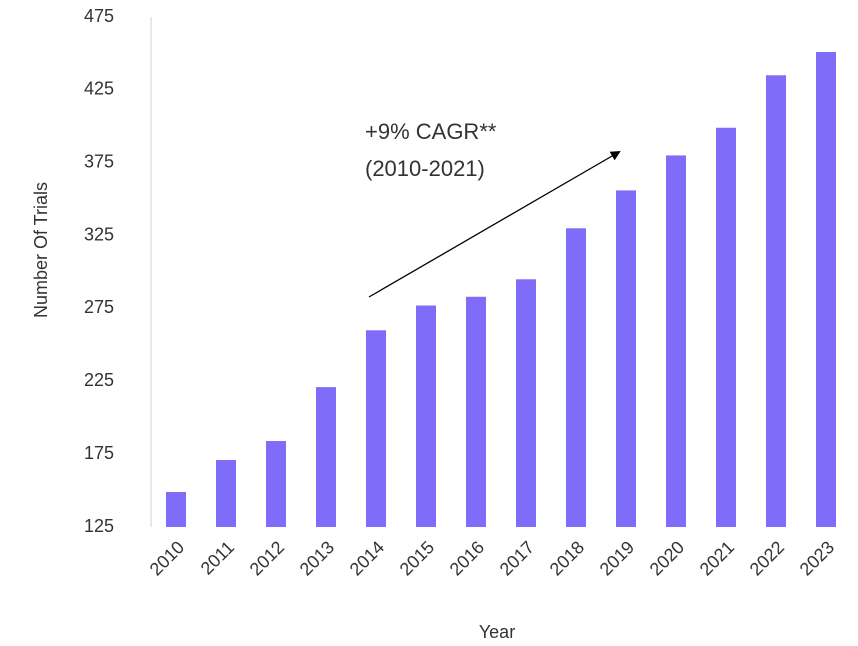  I want to click on y-tick-label: 475, so click(99, 16).